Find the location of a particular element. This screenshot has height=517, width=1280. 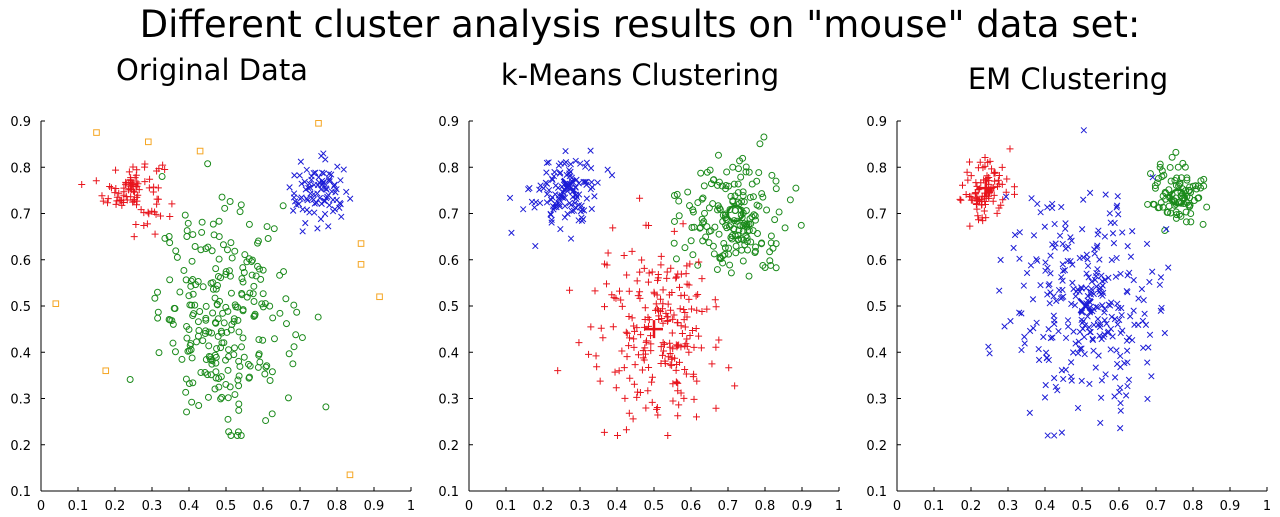

centroid-marker is located at coordinates (1178, 197).